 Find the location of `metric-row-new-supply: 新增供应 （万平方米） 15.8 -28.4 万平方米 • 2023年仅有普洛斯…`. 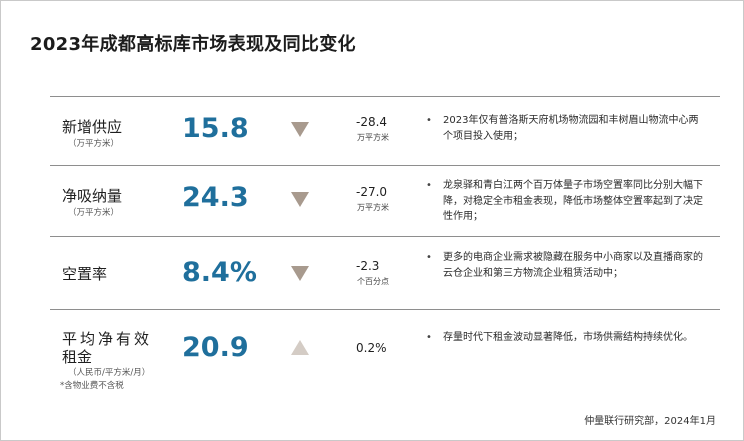

metric-row-new-supply: 新增供应 （万平方米） 15.8 -28.4 万平方米 • 2023年仅有普洛斯… is located at coordinates (385, 131).